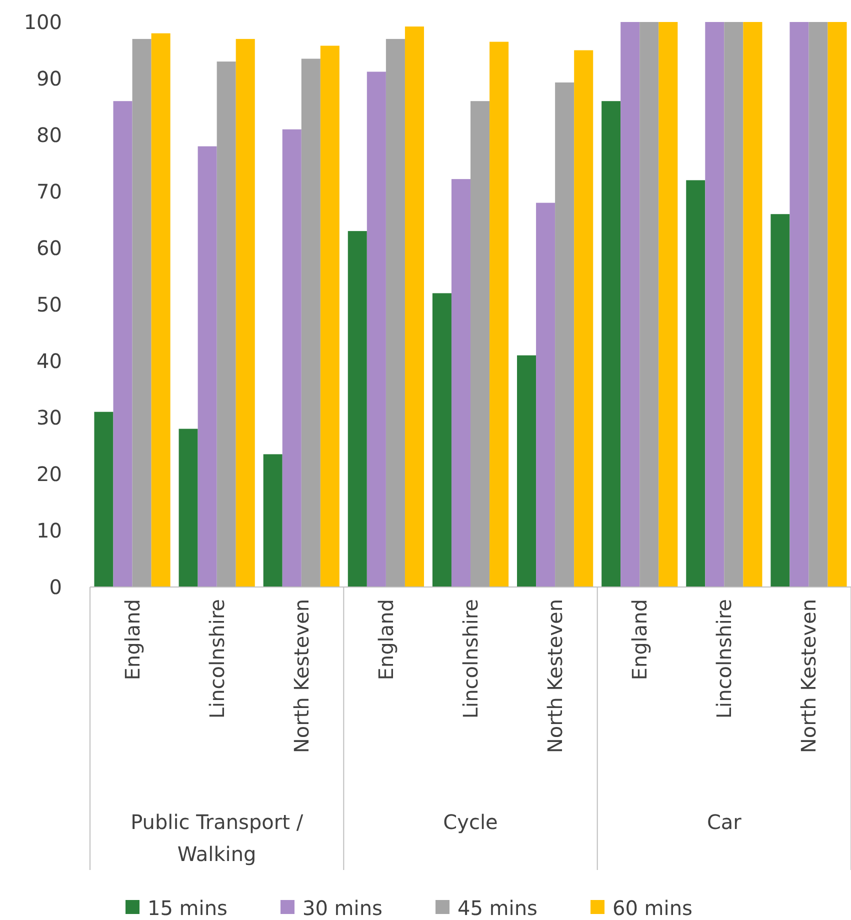 The height and width of the screenshot is (920, 851). Describe the element at coordinates (49, 78) in the screenshot. I see `y-tick-label: 90` at that location.